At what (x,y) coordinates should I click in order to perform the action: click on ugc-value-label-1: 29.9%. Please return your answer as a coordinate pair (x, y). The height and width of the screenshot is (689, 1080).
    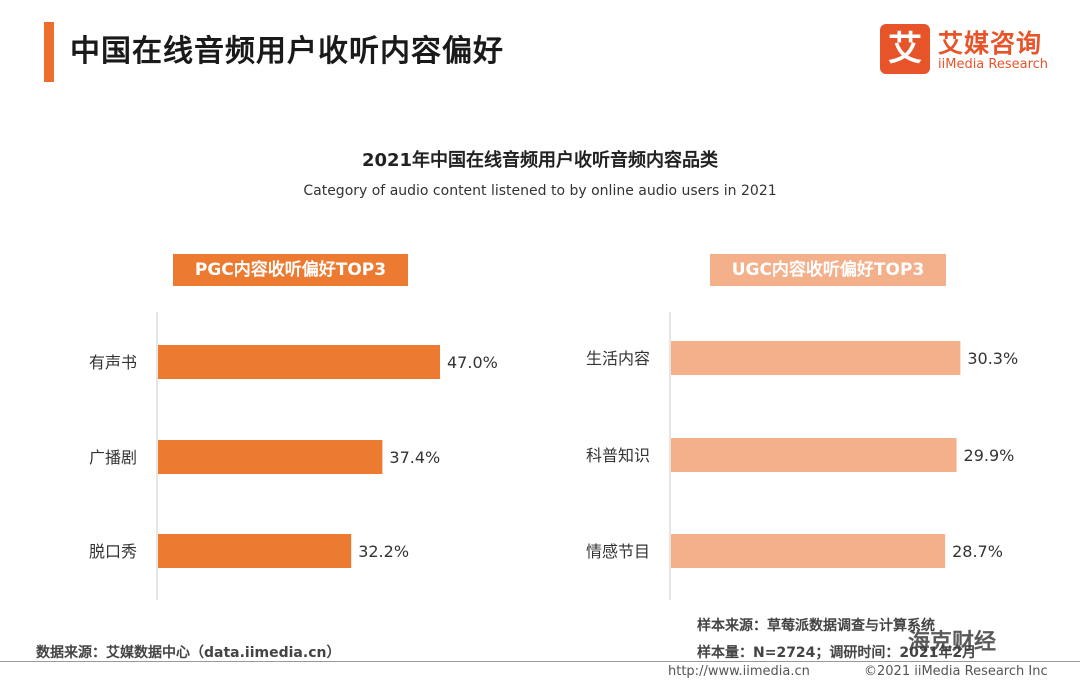
    Looking at the image, I should click on (989, 455).